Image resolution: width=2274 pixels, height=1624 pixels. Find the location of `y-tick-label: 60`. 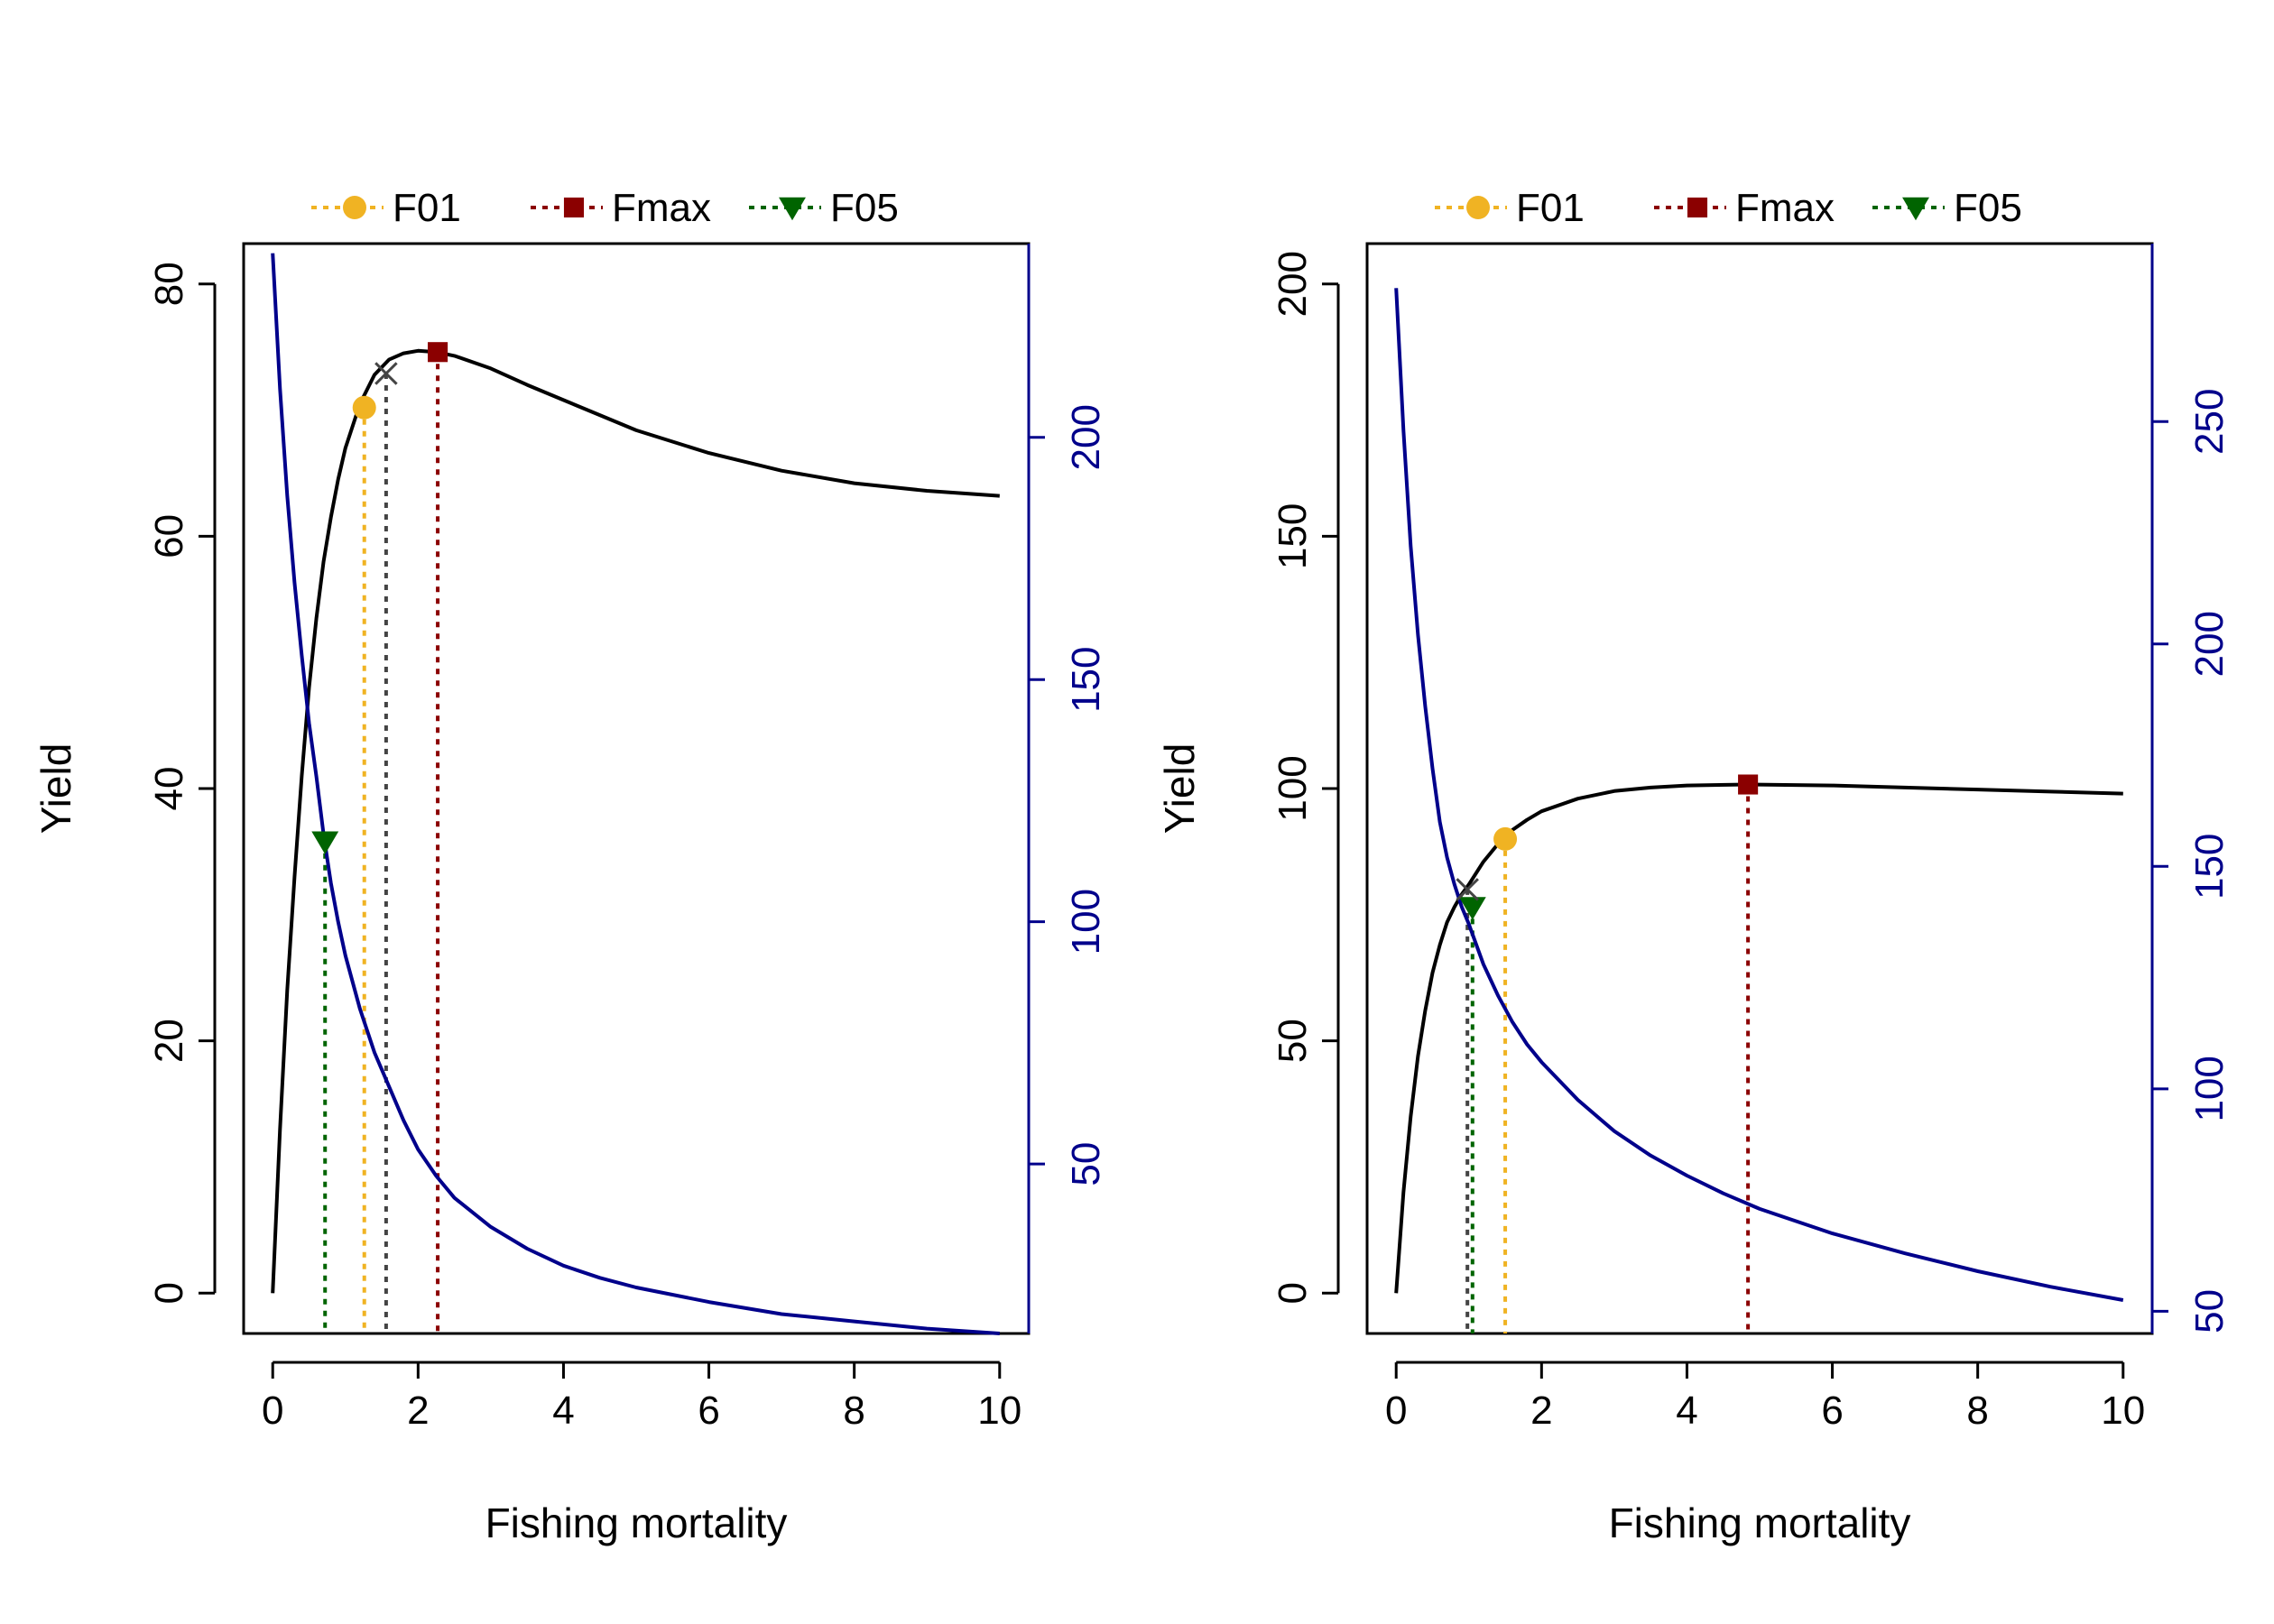

y-tick-label: 60 is located at coordinates (169, 536).